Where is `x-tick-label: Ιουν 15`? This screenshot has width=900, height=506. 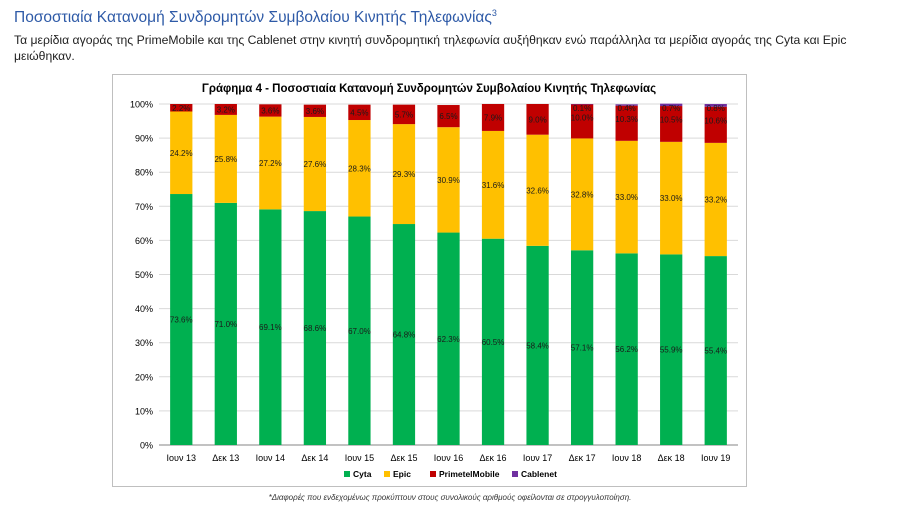
x-tick-label: Ιουν 15 is located at coordinates (359, 458).